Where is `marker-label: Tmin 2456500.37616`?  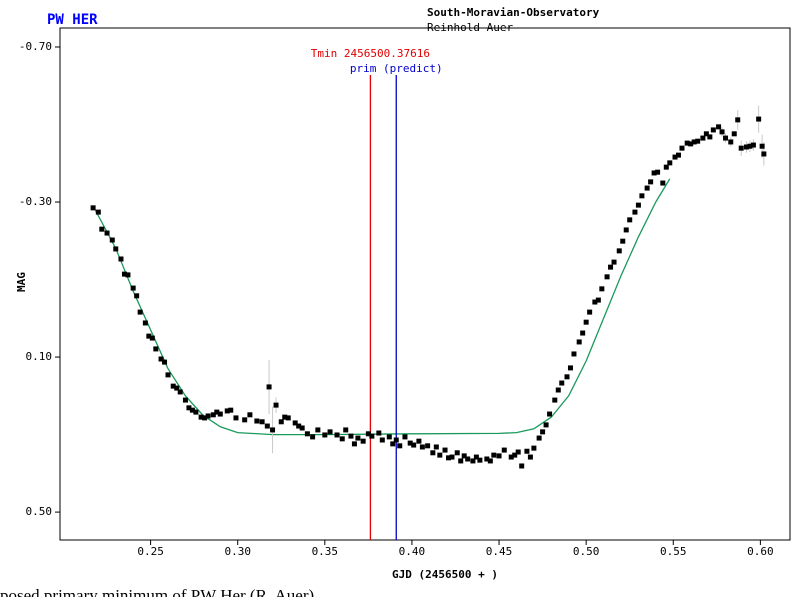
marker-label: Tmin 2456500.37616 is located at coordinates (370, 53).